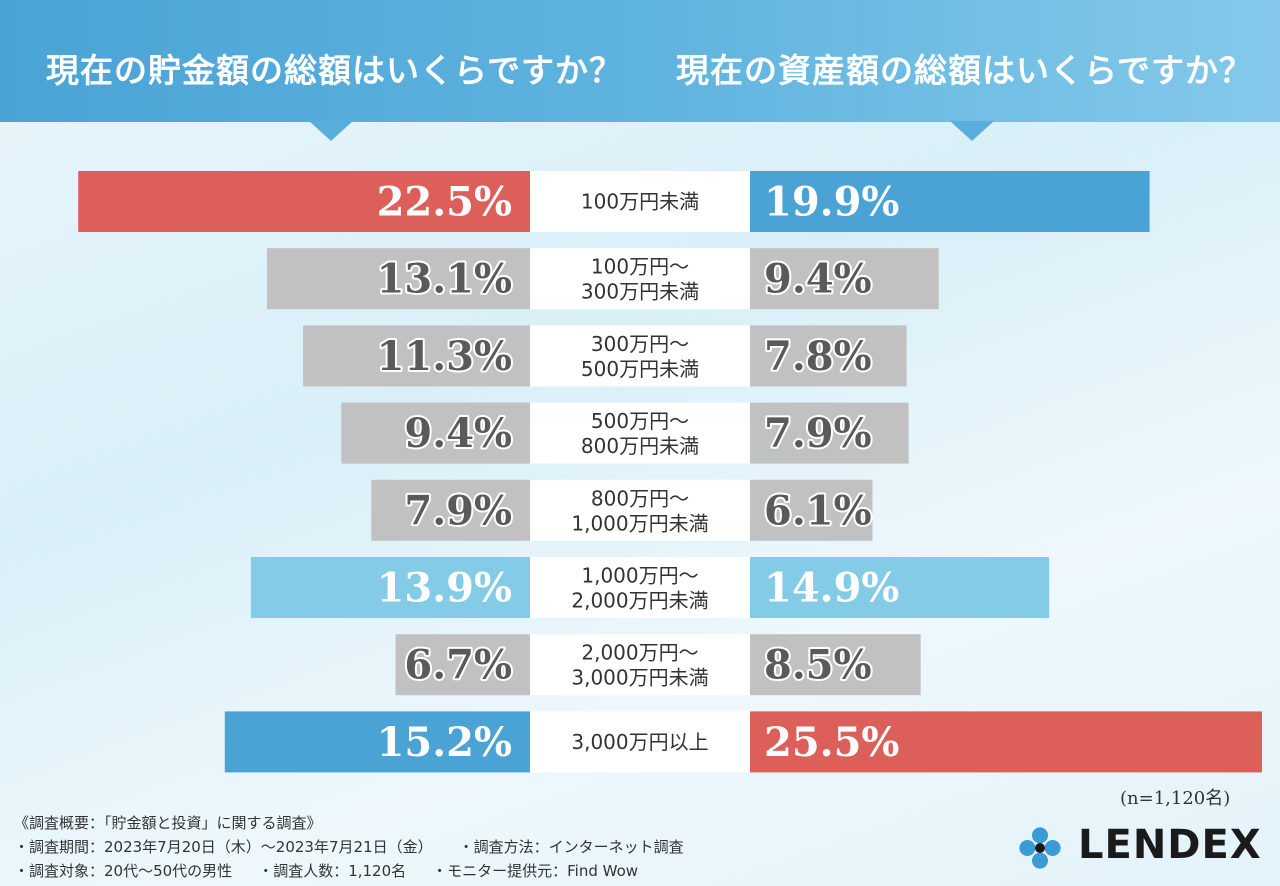  I want to click on category-label-line-2: 3,000万円未満, so click(639, 678).